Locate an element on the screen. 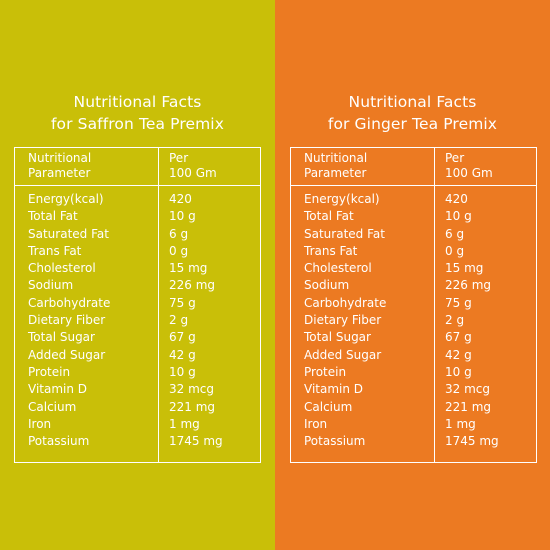  header-parameter-line1: Nutritional is located at coordinates (60, 158).